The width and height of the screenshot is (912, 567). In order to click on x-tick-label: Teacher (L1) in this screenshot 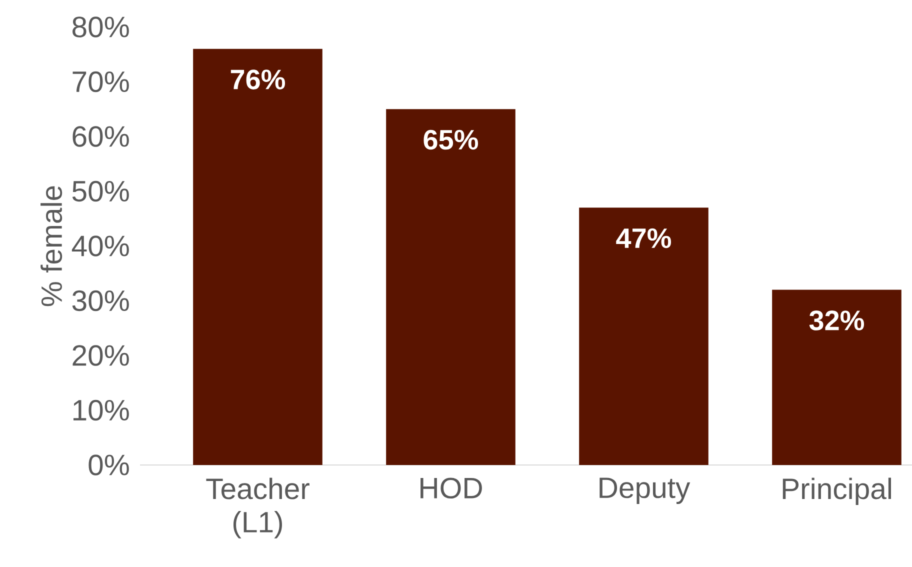, I will do `click(258, 508)`.